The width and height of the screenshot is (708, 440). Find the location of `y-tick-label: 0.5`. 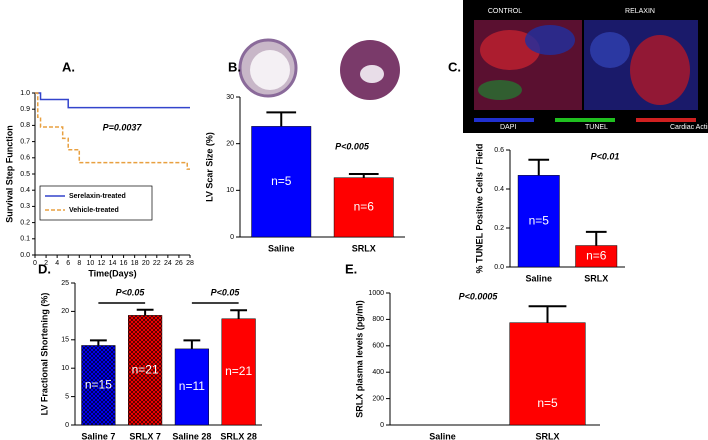

y-tick-label: 0.5 is located at coordinates (25, 174).